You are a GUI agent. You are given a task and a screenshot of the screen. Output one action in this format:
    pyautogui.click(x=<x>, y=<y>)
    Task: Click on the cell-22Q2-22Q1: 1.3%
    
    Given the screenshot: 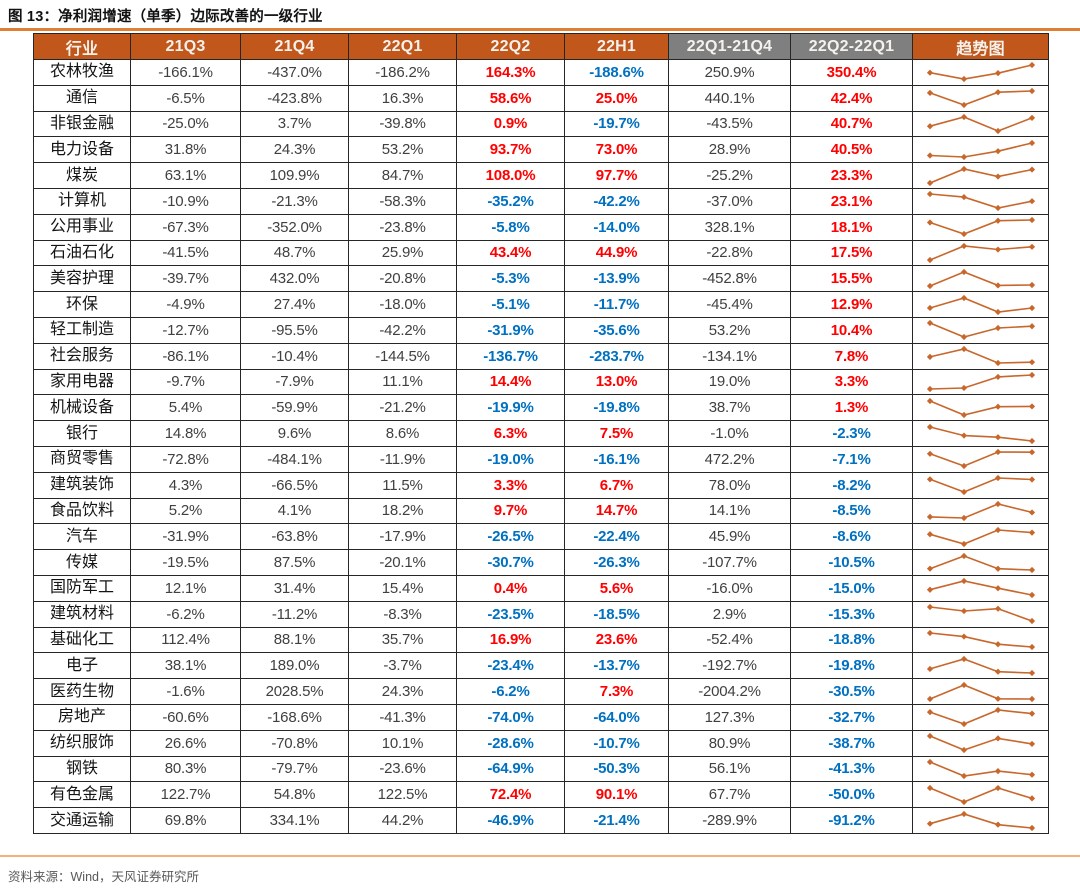 What is the action you would take?
    pyautogui.click(x=851, y=408)
    